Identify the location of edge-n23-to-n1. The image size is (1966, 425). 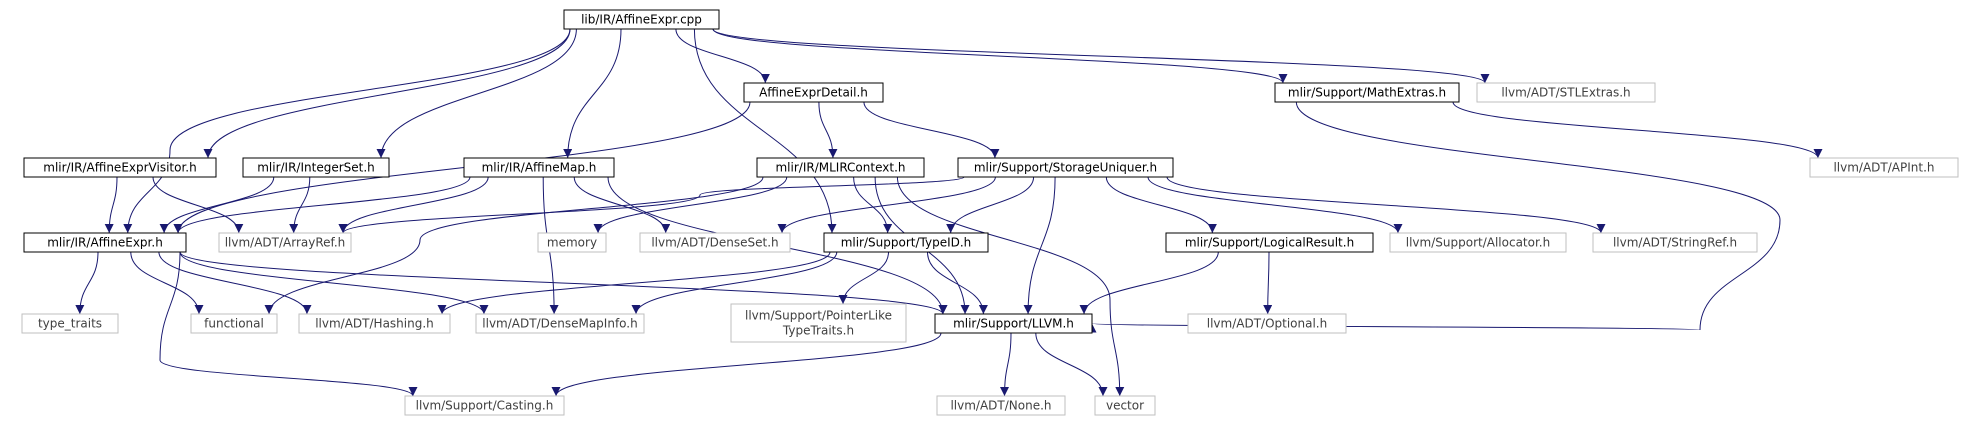
(322, 205).